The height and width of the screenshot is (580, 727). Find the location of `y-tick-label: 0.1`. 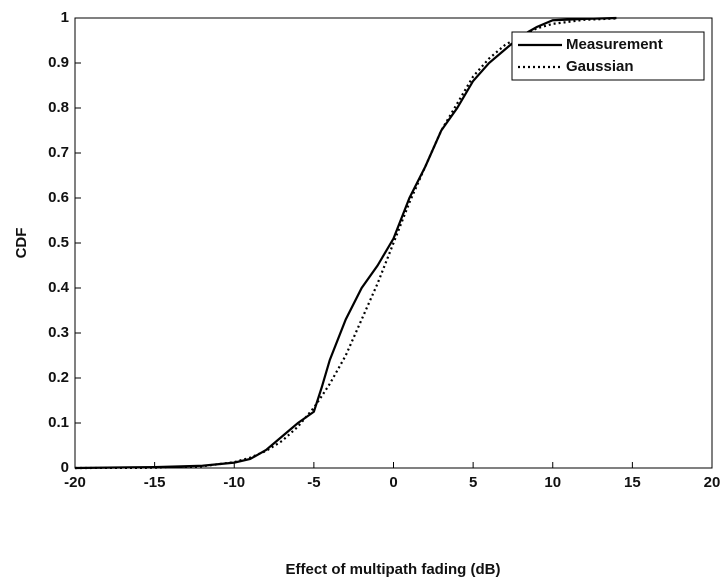

y-tick-label: 0.1 is located at coordinates (58, 422).